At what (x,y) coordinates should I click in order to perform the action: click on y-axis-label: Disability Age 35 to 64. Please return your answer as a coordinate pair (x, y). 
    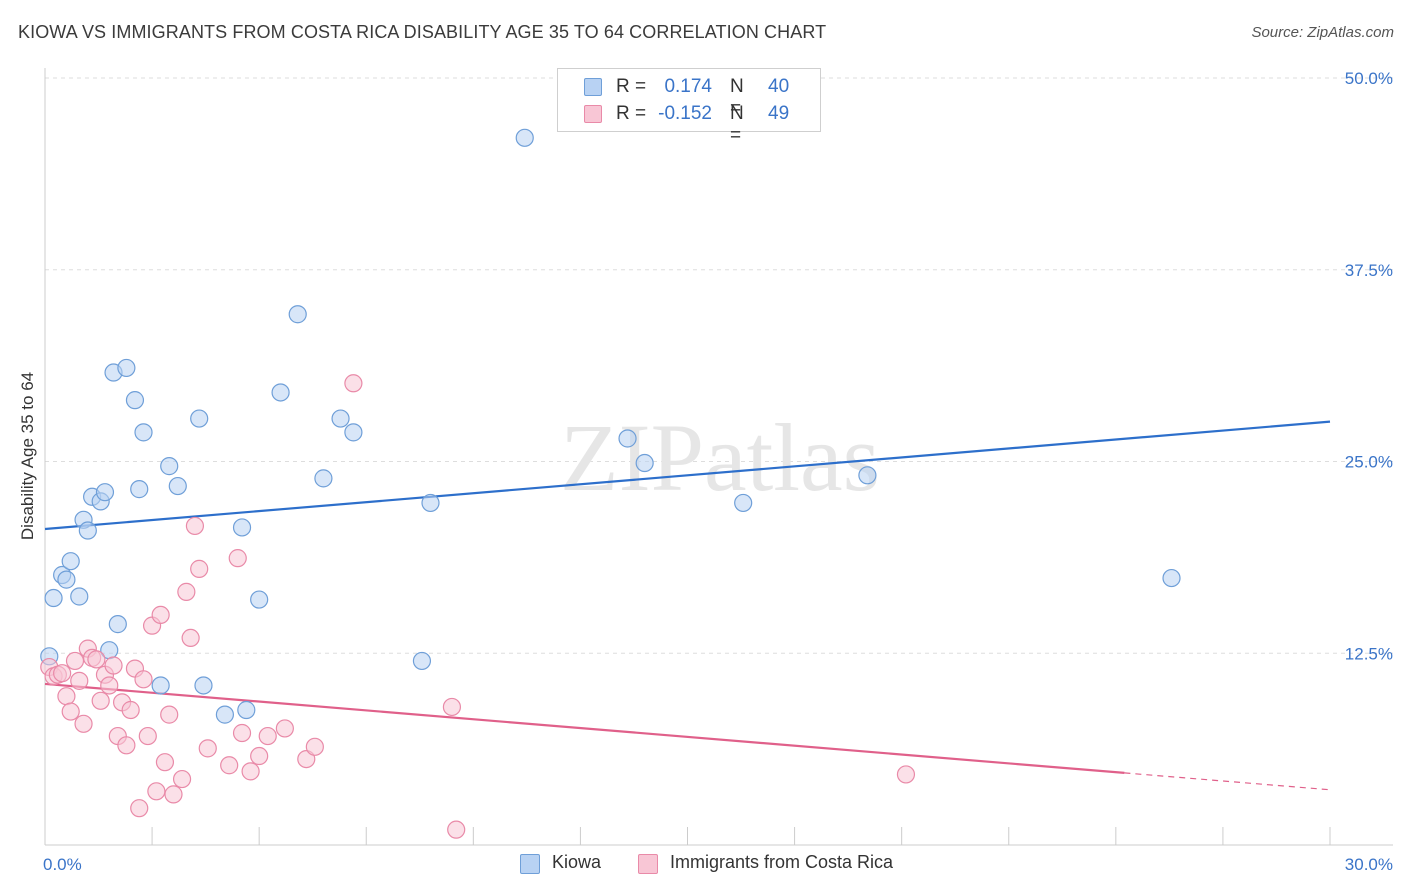
    Looking at the image, I should click on (27, 456).